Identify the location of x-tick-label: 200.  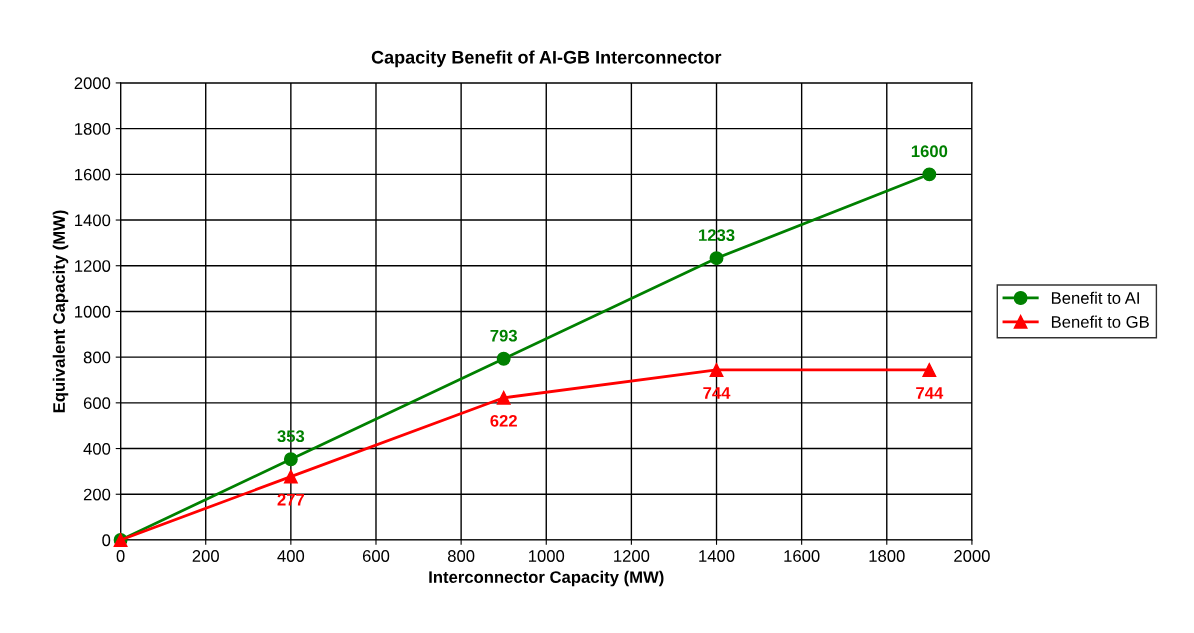
(205, 556).